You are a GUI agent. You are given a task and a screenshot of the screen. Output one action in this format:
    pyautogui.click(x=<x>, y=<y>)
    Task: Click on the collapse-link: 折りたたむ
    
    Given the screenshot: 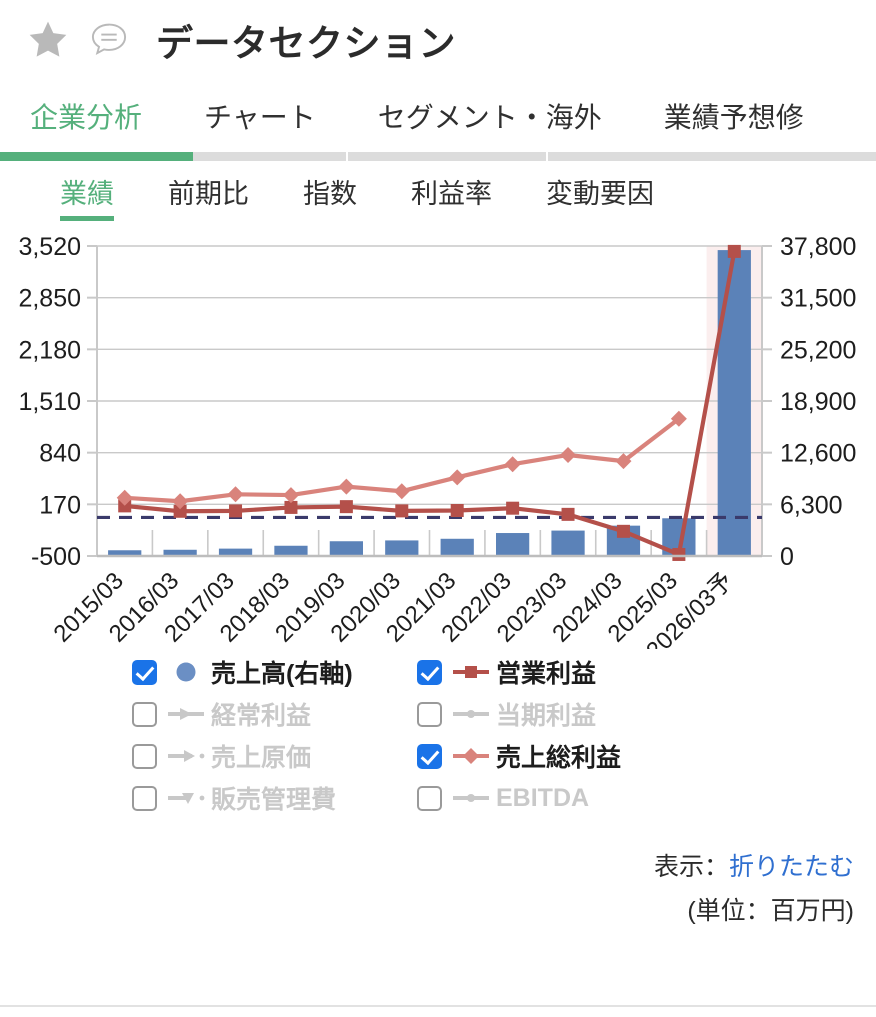 What is the action you would take?
    pyautogui.click(x=791, y=867)
    